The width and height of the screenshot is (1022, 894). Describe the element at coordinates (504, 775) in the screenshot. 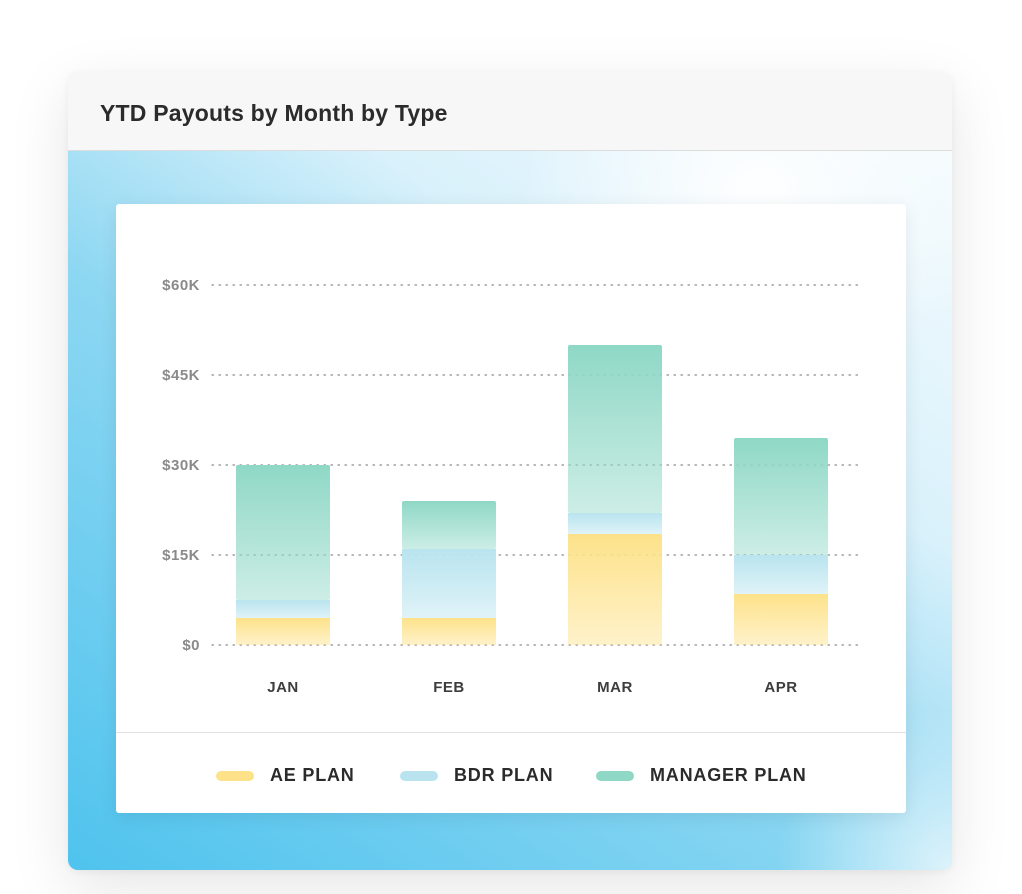

I see `legend-label: BDR PLAN` at that location.